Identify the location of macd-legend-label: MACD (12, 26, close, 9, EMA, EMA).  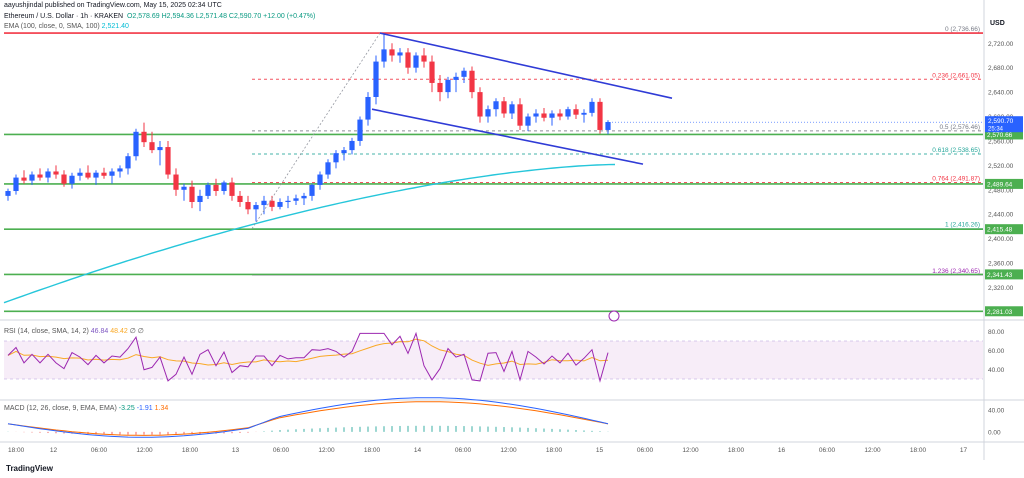
(60, 408).